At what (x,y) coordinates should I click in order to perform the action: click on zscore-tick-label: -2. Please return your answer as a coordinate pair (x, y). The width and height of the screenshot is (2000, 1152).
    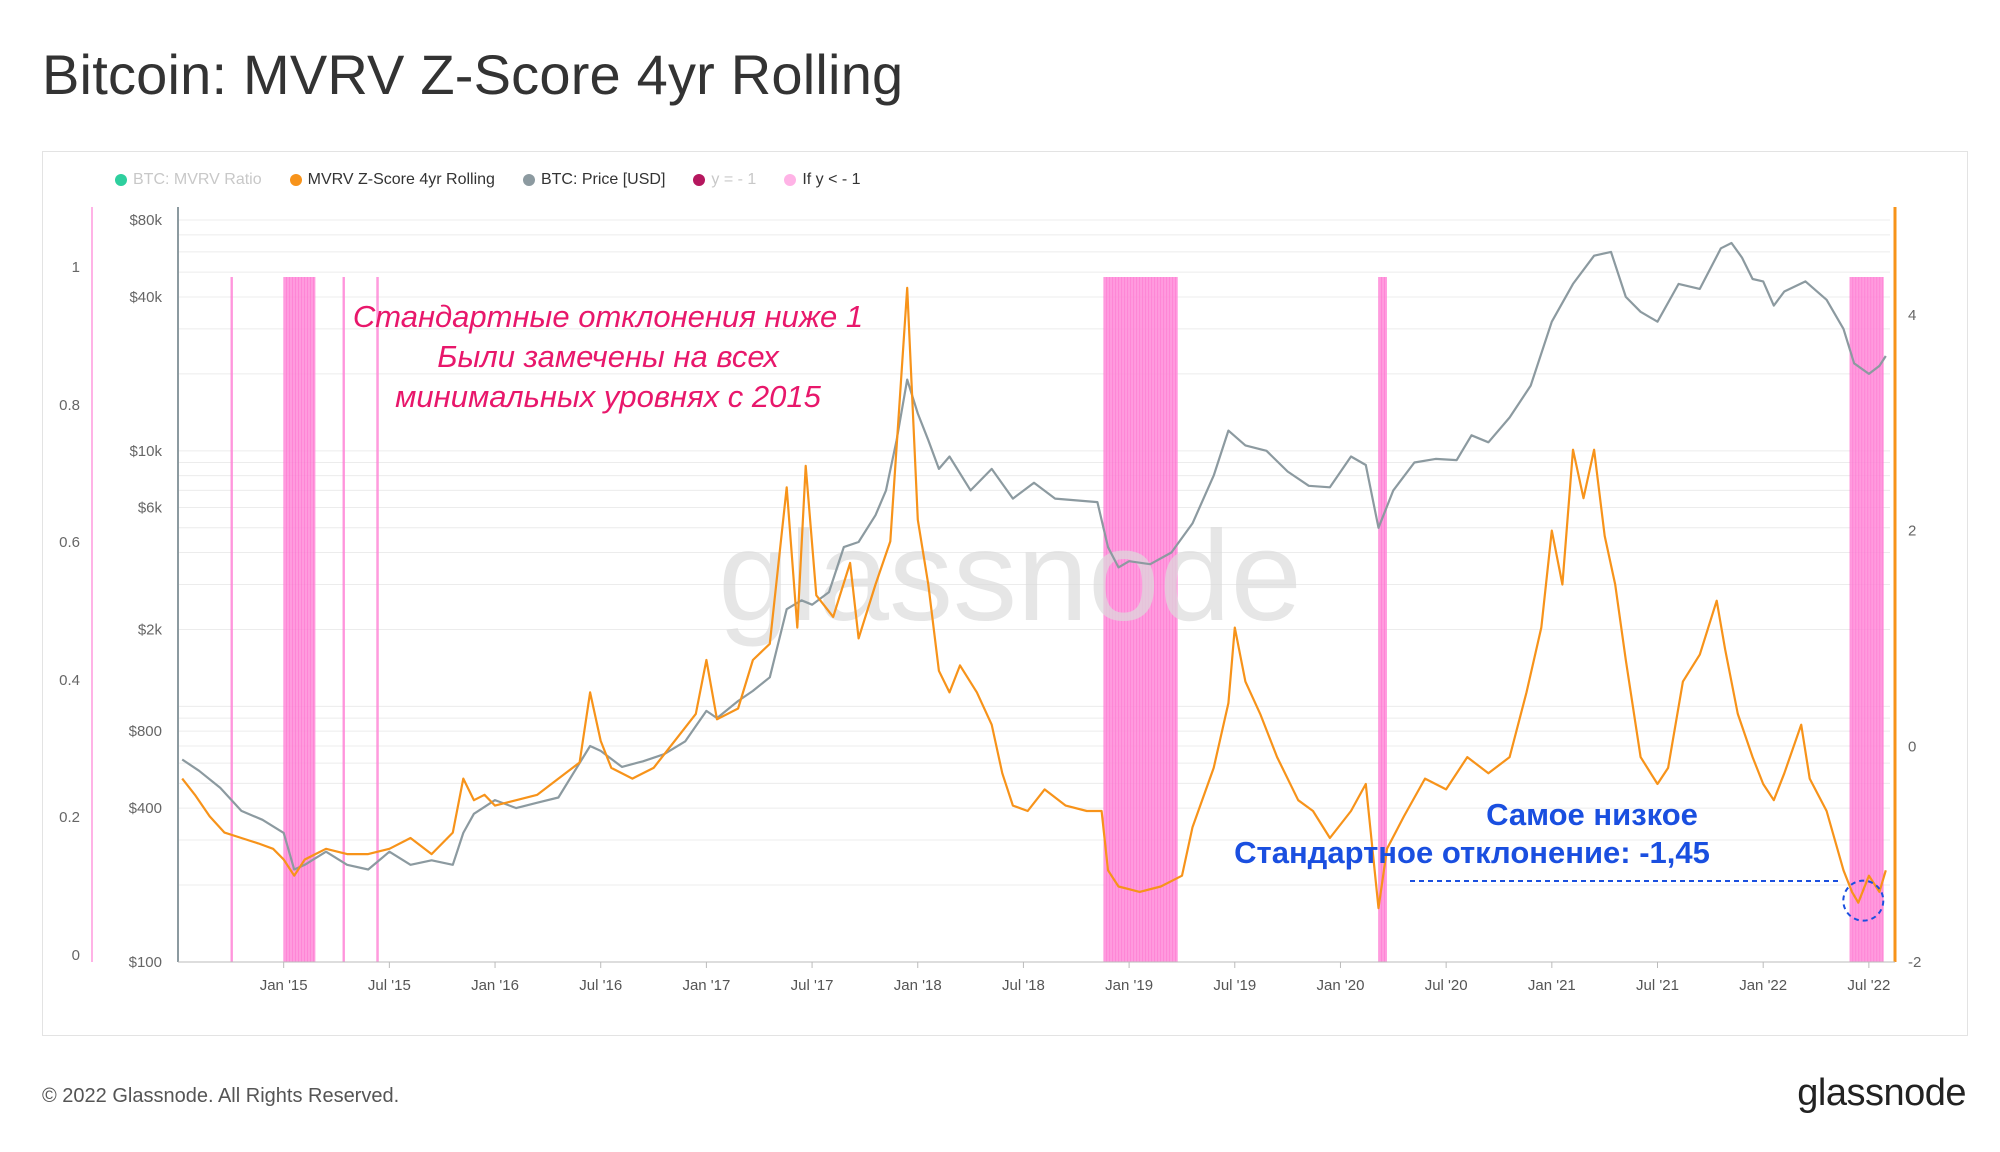
    Looking at the image, I should click on (1914, 962).